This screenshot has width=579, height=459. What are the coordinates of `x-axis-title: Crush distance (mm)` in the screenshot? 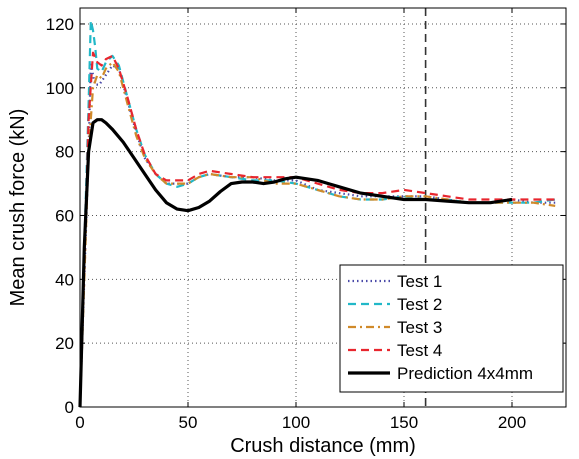 It's located at (323, 446).